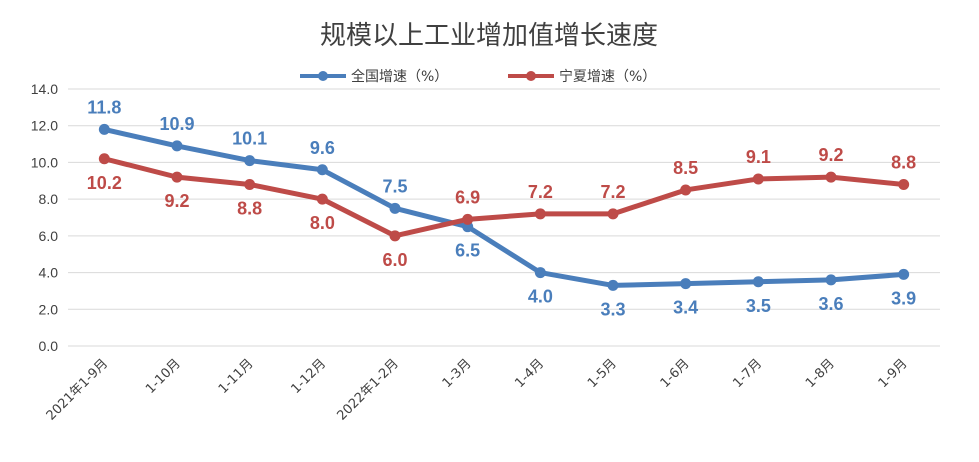 Image resolution: width=979 pixels, height=462 pixels. Describe the element at coordinates (685, 168) in the screenshot. I see `data-label-ningxia: 8.5` at that location.